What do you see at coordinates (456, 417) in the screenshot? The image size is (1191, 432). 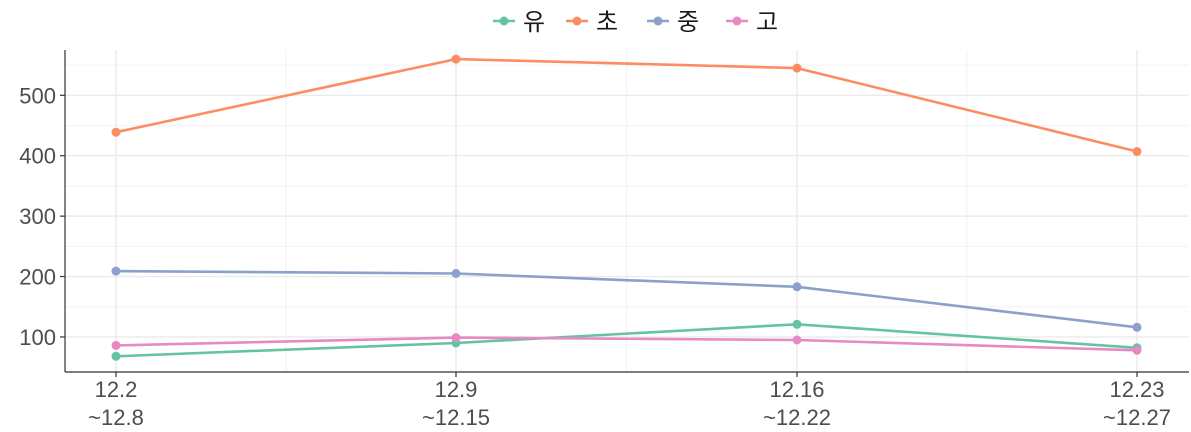 I see `x-tick-label-range: ~12.15` at bounding box center [456, 417].